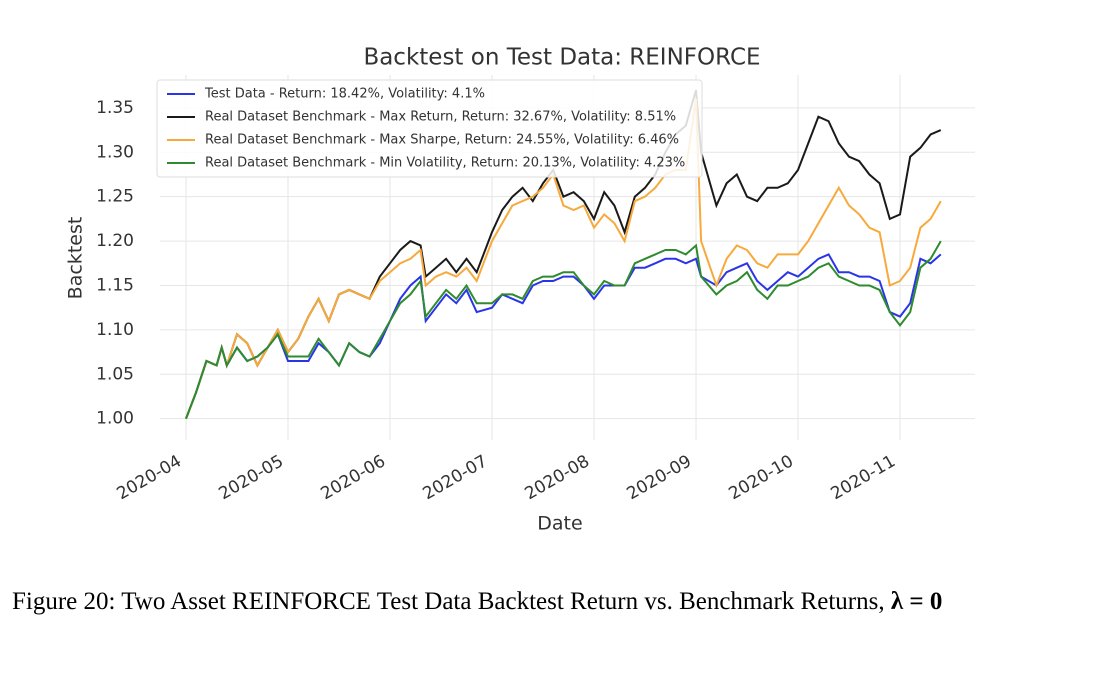  I want to click on y-tick-label: 1.30, so click(115, 152).